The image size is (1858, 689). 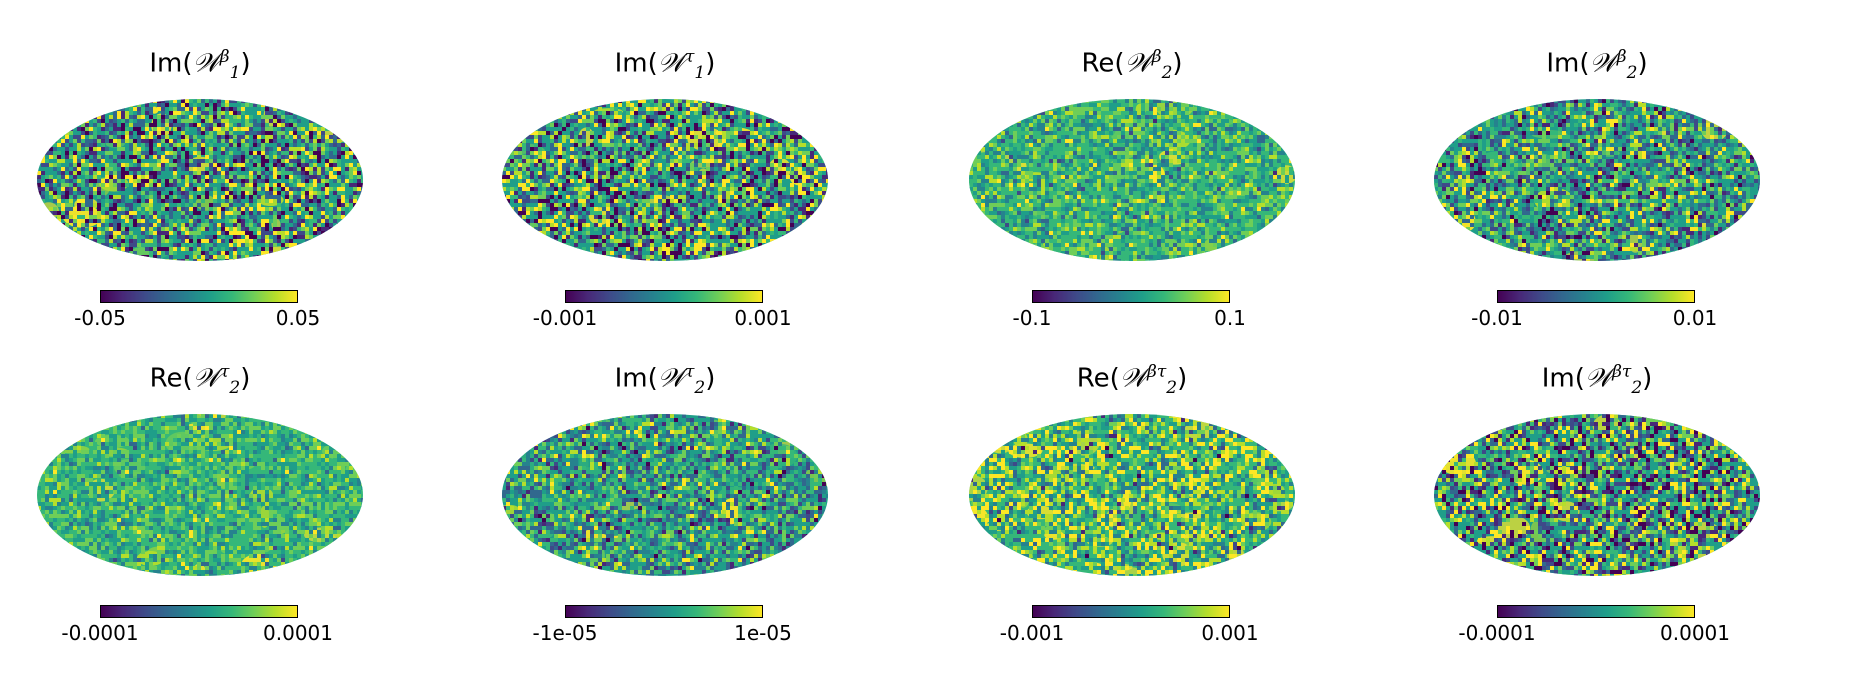 I want to click on colorbar-max-label: 1e-05, so click(x=763, y=633).